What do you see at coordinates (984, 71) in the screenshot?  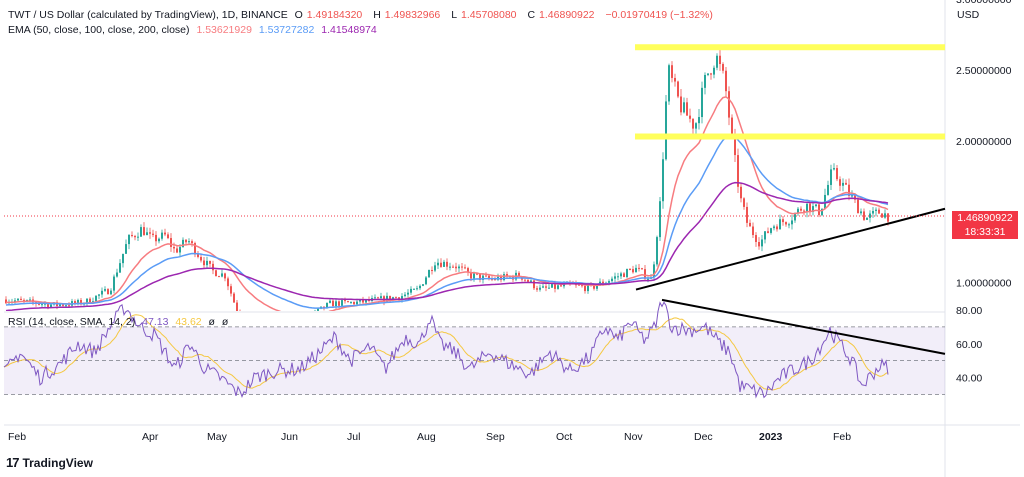 I see `price-tick-label: 2.50000000` at bounding box center [984, 71].